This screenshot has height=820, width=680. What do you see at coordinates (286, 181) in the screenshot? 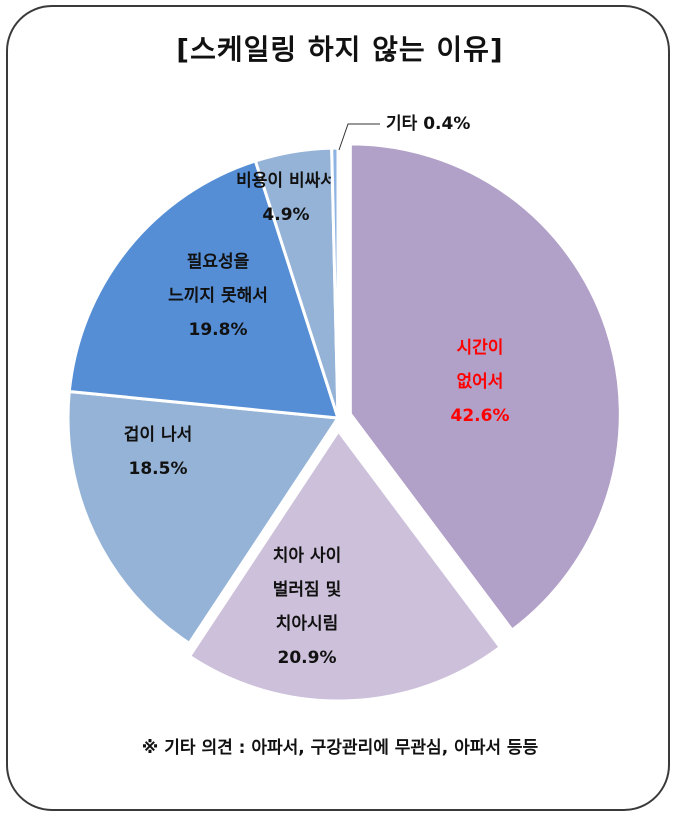
I see `slice-label: 비용이 비싸서` at bounding box center [286, 181].